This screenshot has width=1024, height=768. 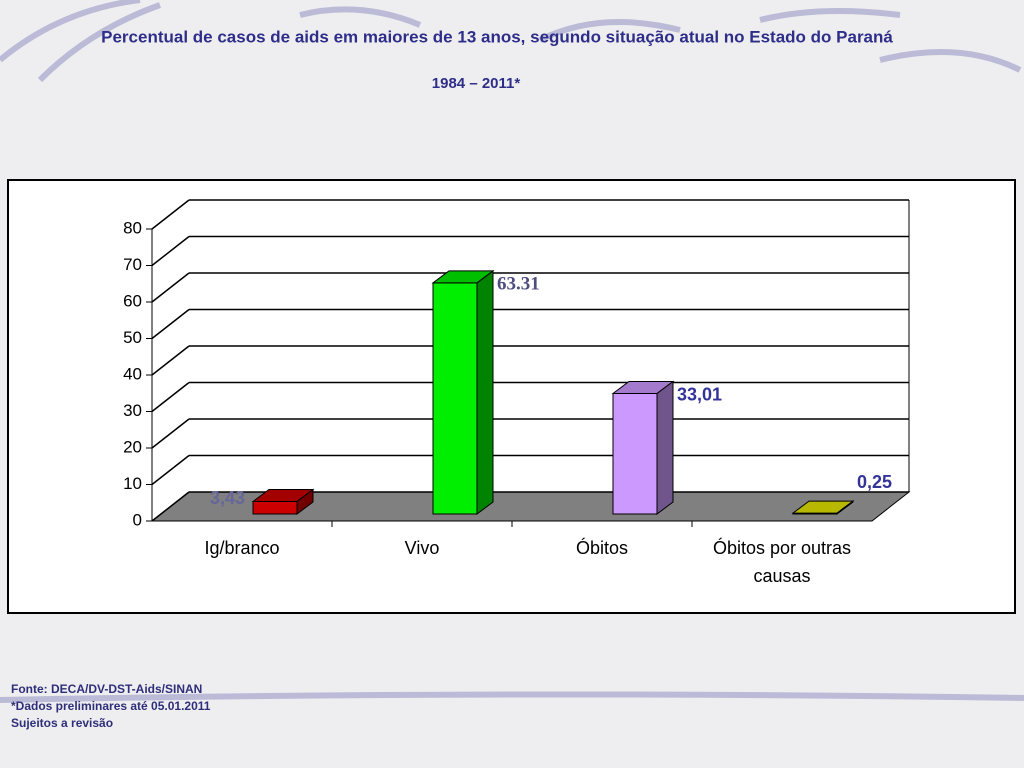 What do you see at coordinates (242, 548) in the screenshot?
I see `x-tick-label: Ig/branco` at bounding box center [242, 548].